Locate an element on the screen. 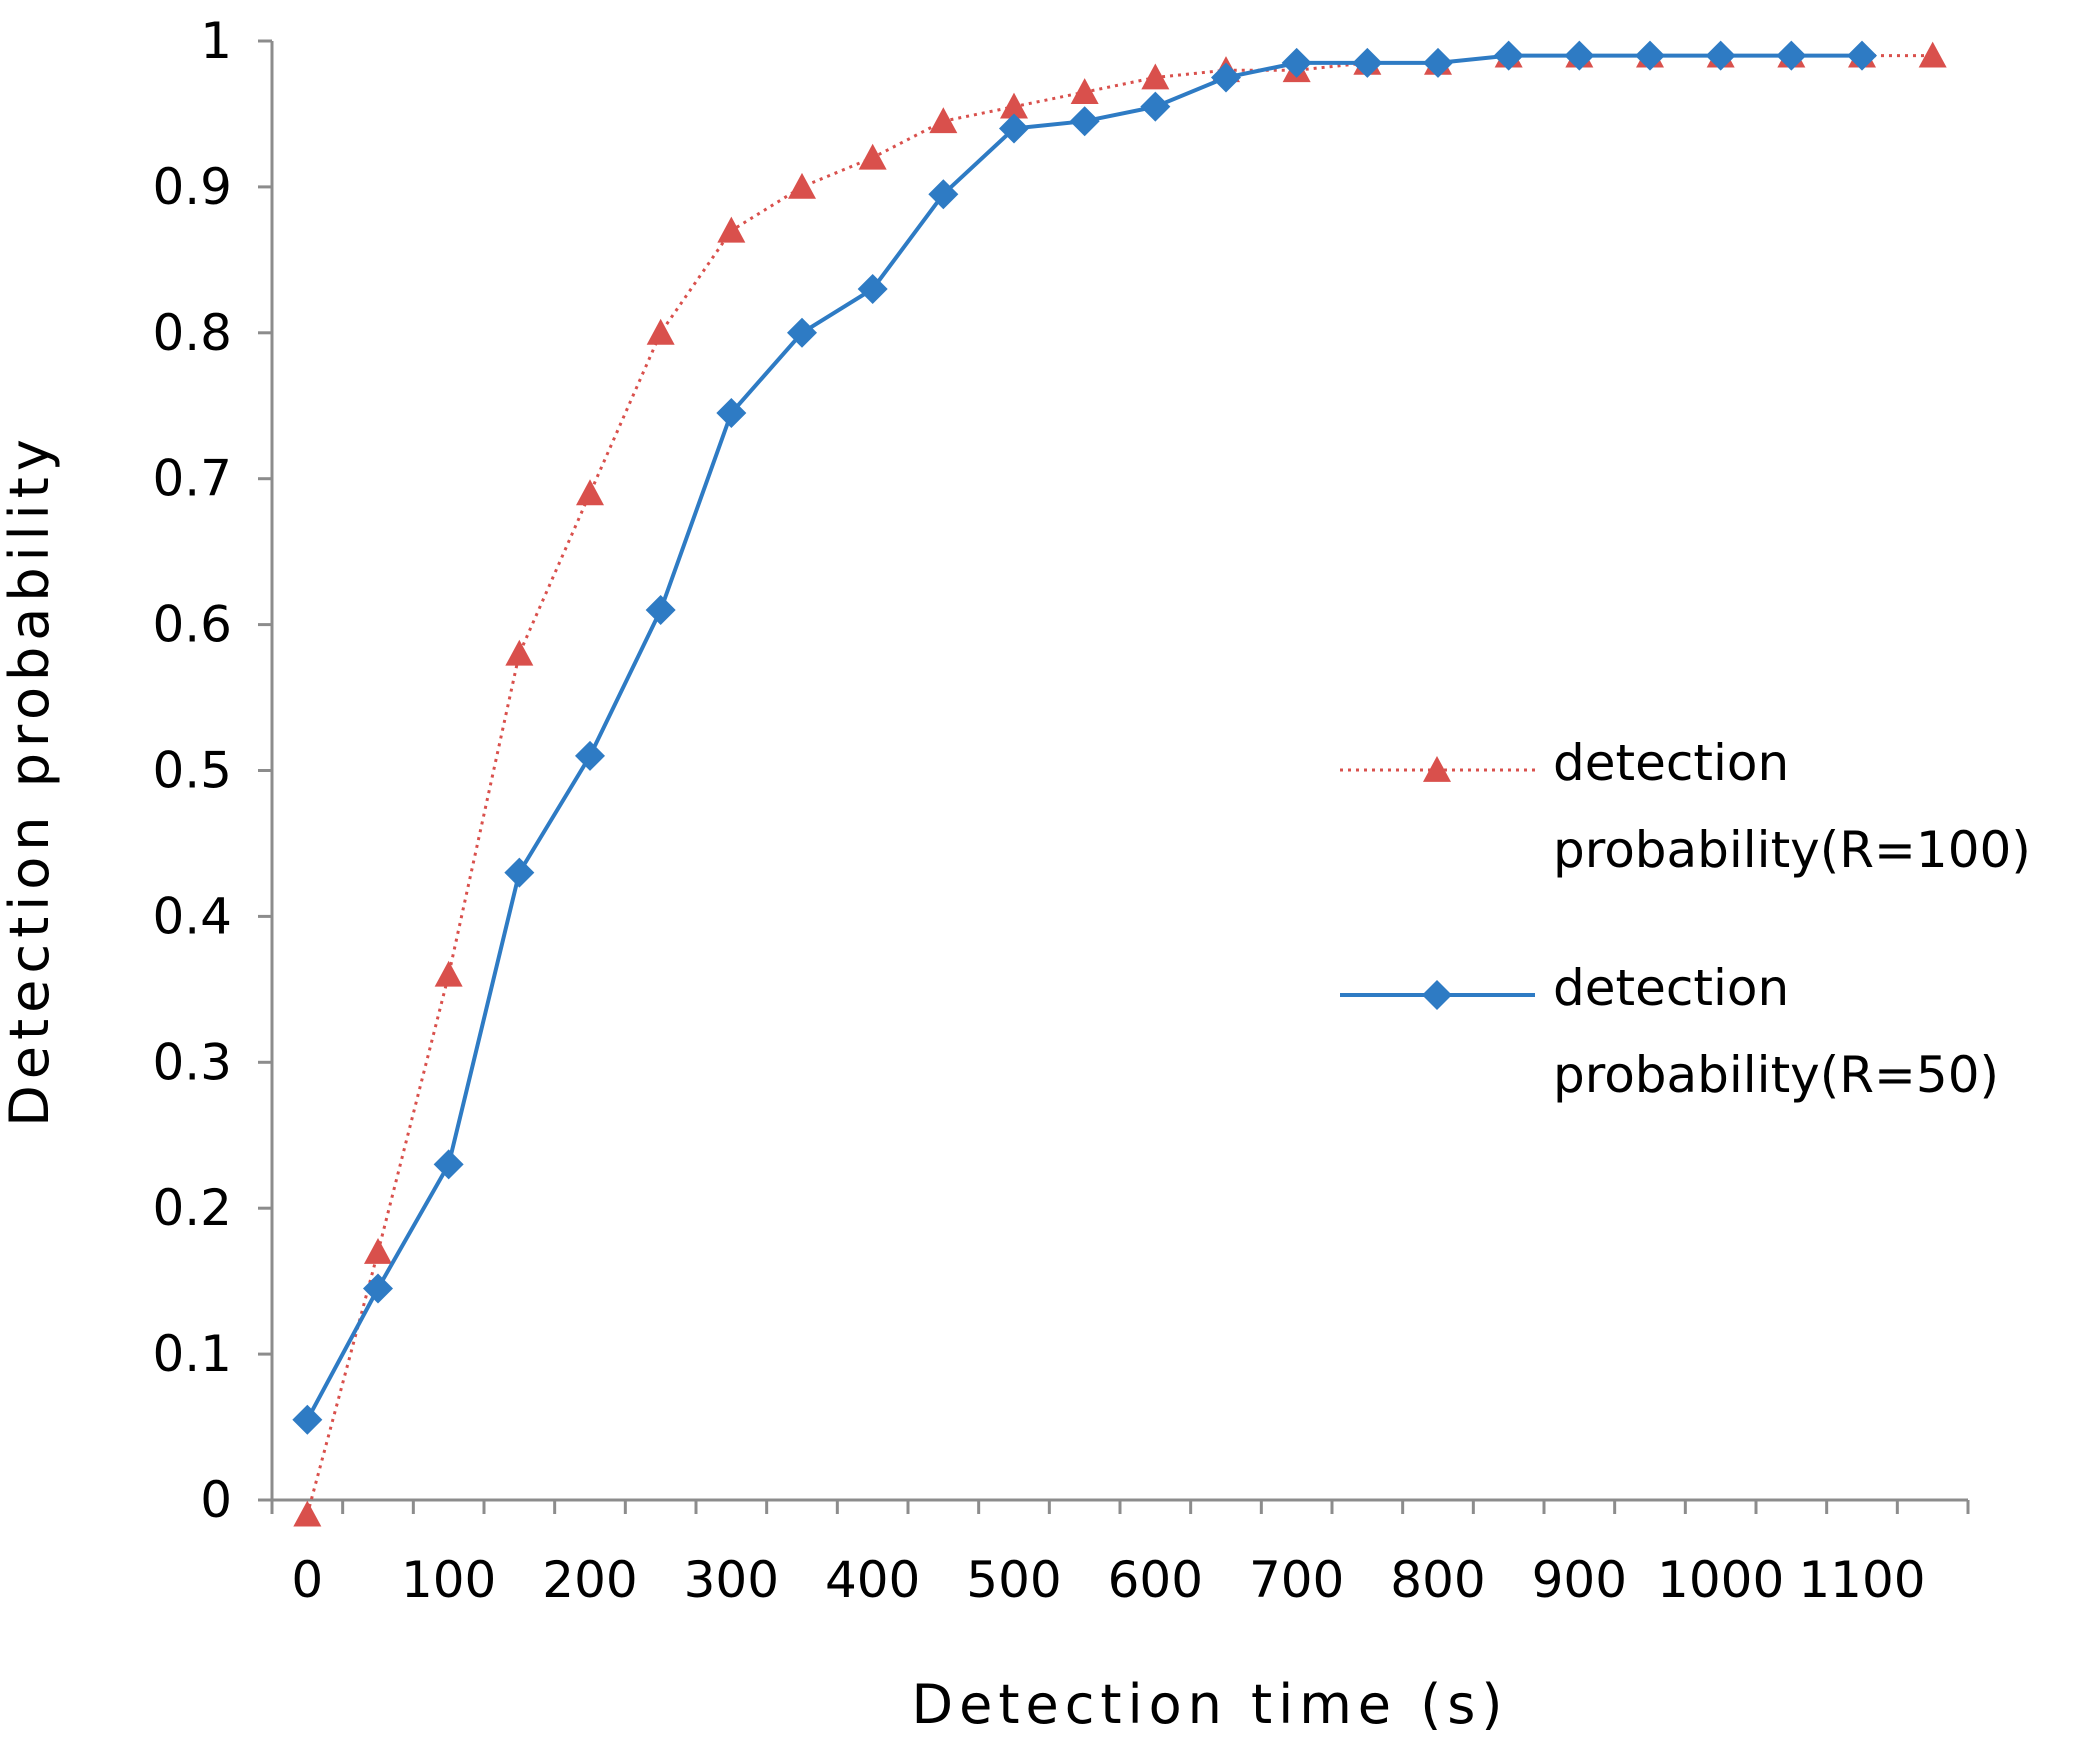 This screenshot has height=1749, width=2073. x-tick-label: 1000 is located at coordinates (1720, 1580).